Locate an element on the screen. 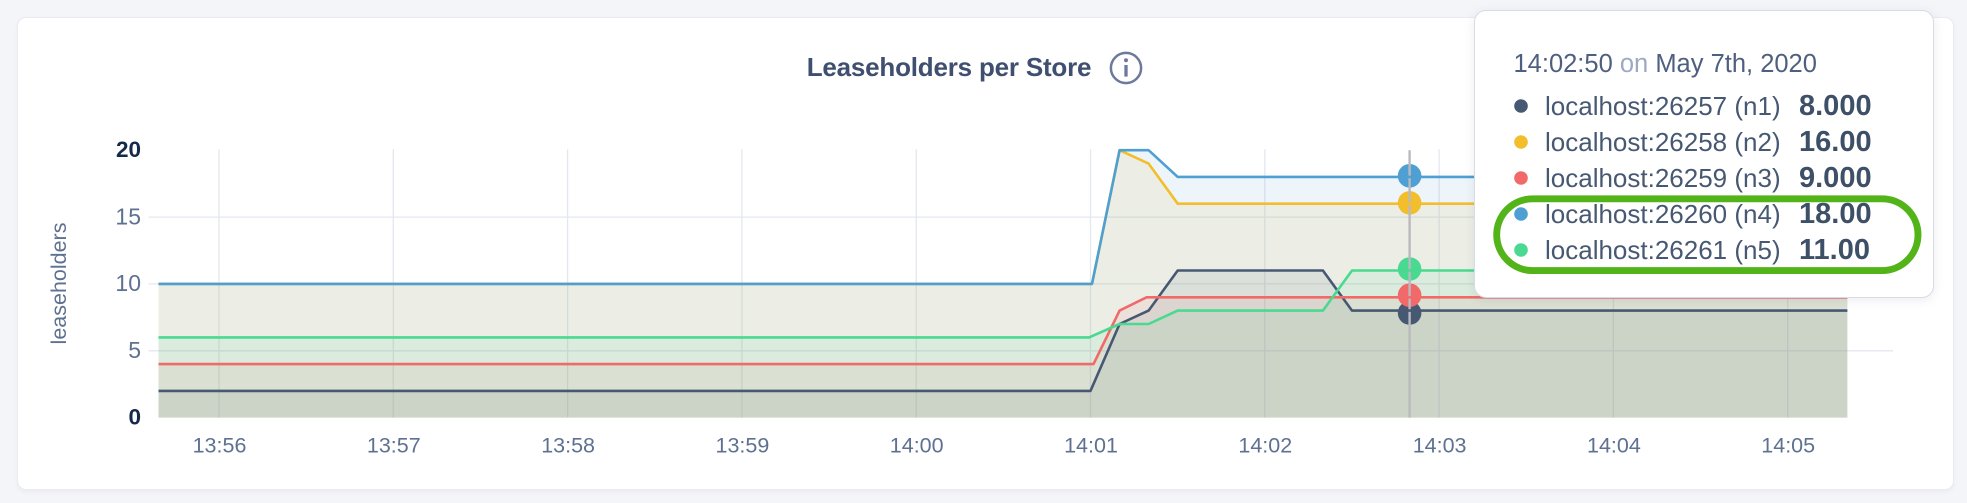  svg-text: 20 is located at coordinates (128, 149).